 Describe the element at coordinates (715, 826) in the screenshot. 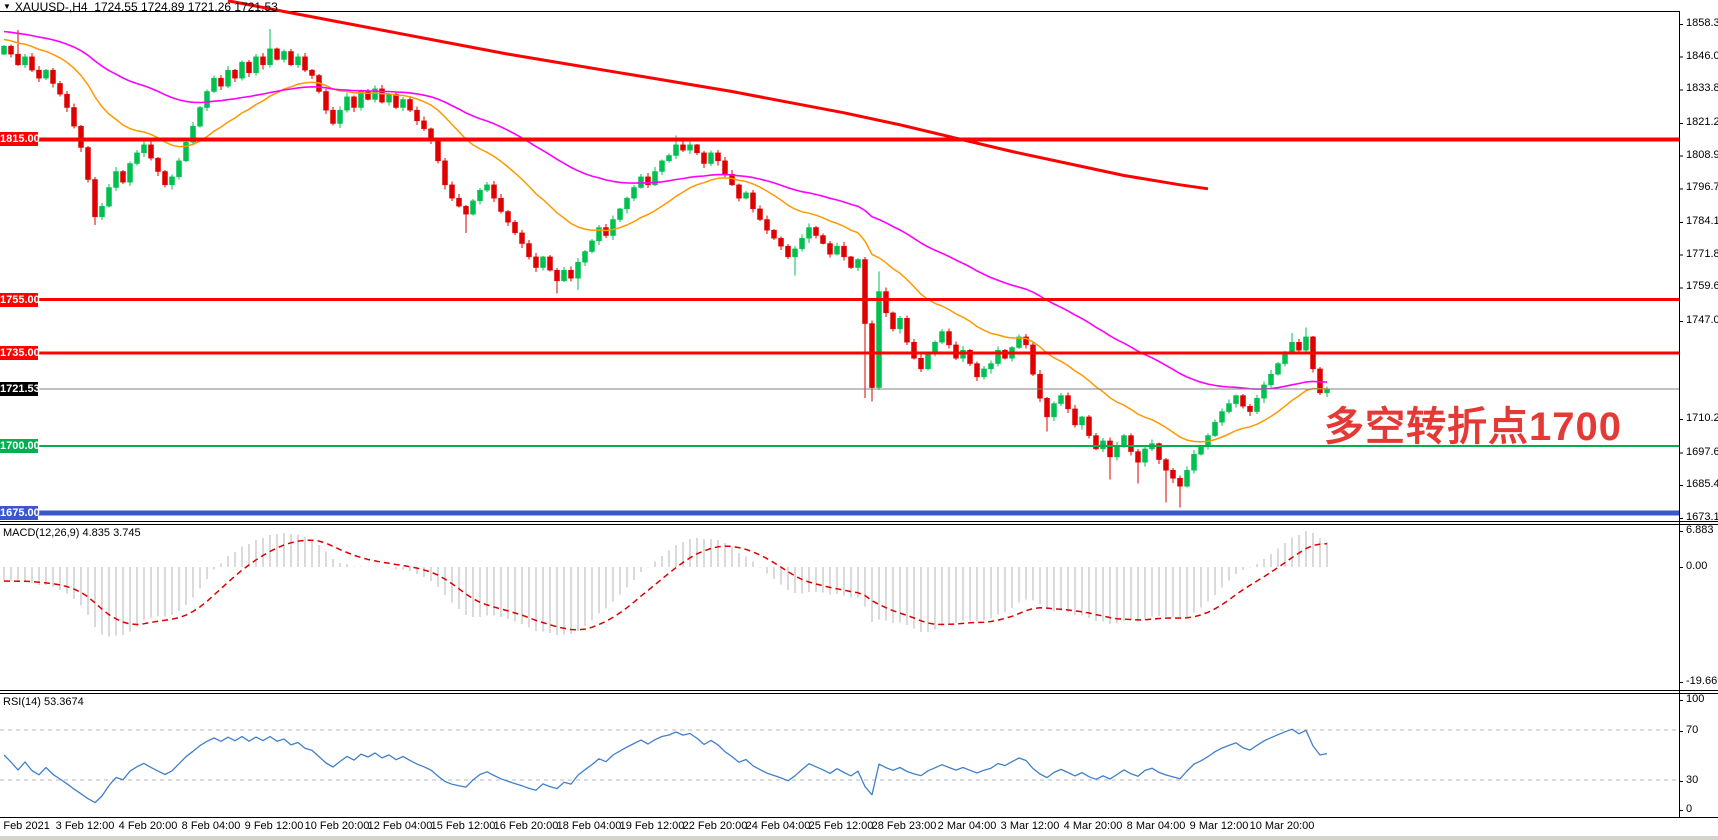

I see `time-axis-label: 22 Feb 20:00` at that location.